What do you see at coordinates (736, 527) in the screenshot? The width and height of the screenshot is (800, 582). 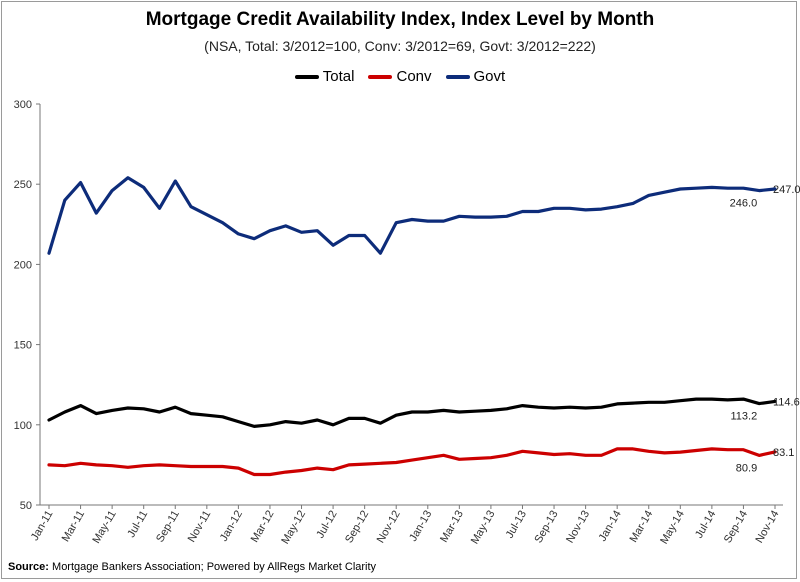 I see `x-tick-label: Sep-14` at bounding box center [736, 527].